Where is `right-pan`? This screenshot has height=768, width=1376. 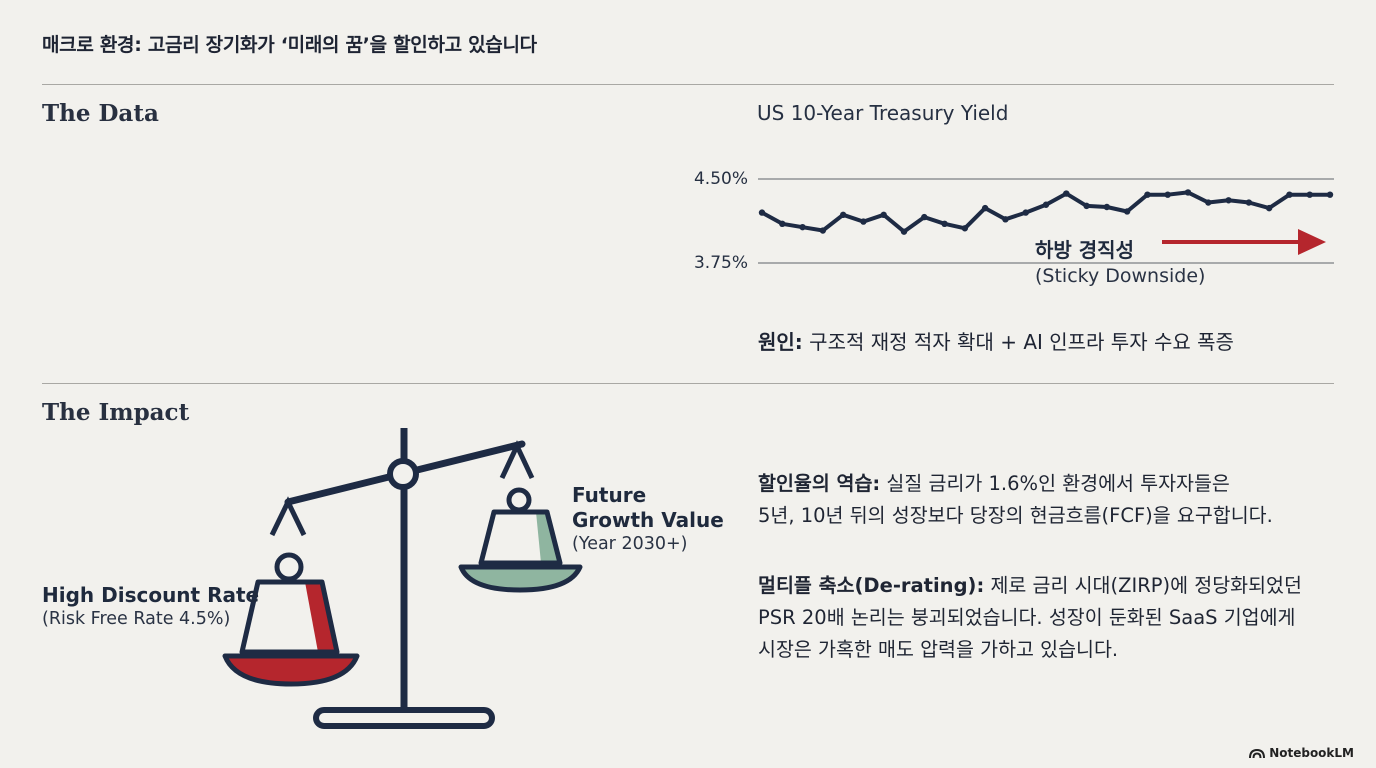 right-pan is located at coordinates (520, 578).